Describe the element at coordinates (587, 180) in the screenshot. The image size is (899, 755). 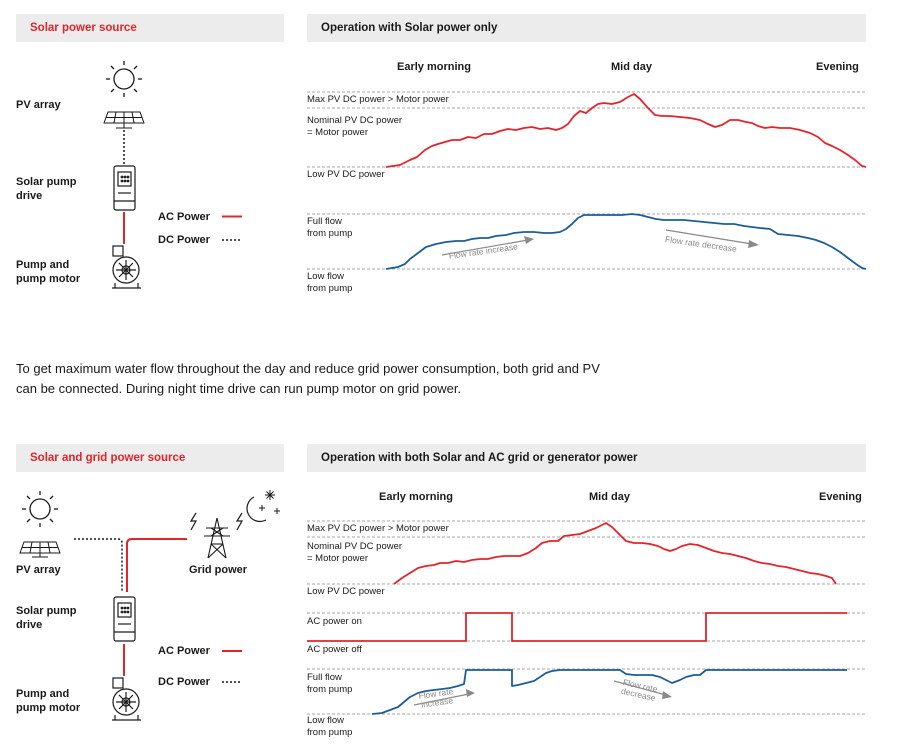
I see `solar-only-chart` at that location.